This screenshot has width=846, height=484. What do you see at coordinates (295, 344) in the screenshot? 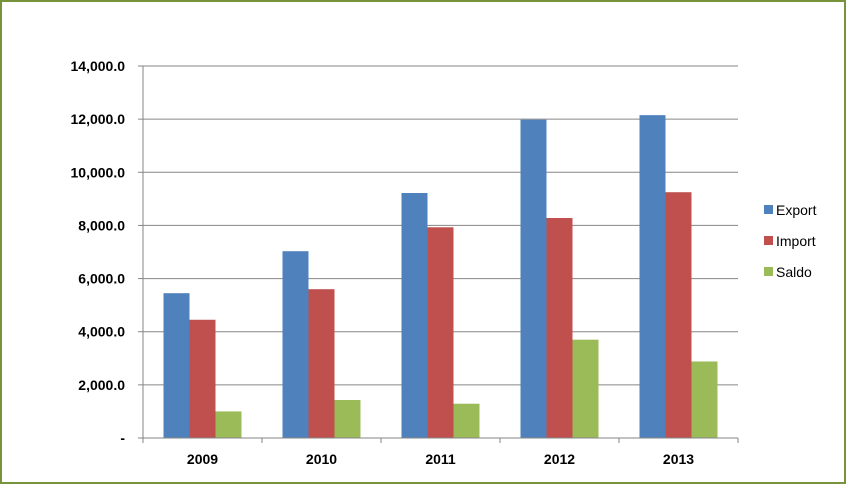
I see `bar-export-2010` at bounding box center [295, 344].